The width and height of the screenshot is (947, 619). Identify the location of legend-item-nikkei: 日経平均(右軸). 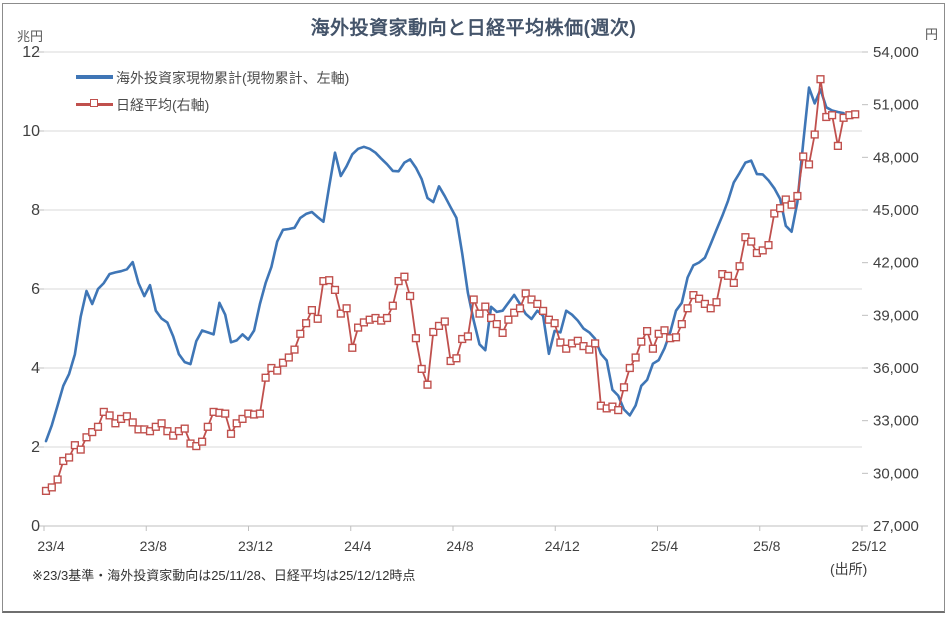
(212, 104).